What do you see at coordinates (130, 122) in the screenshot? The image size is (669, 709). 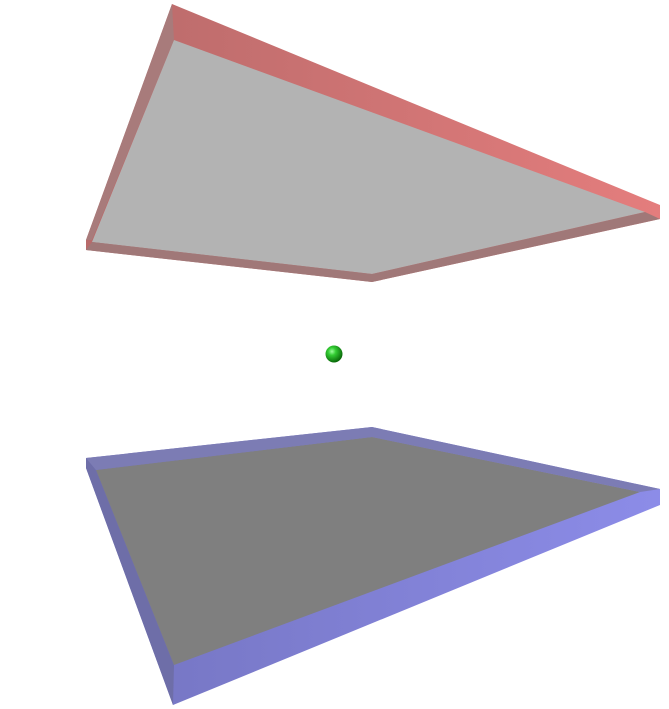 I see `top-plate-side-edge` at bounding box center [130, 122].